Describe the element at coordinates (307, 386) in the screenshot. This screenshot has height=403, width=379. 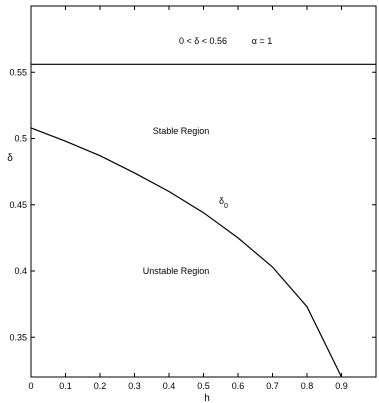
I see `x-tick-label-8: 0.8` at that location.